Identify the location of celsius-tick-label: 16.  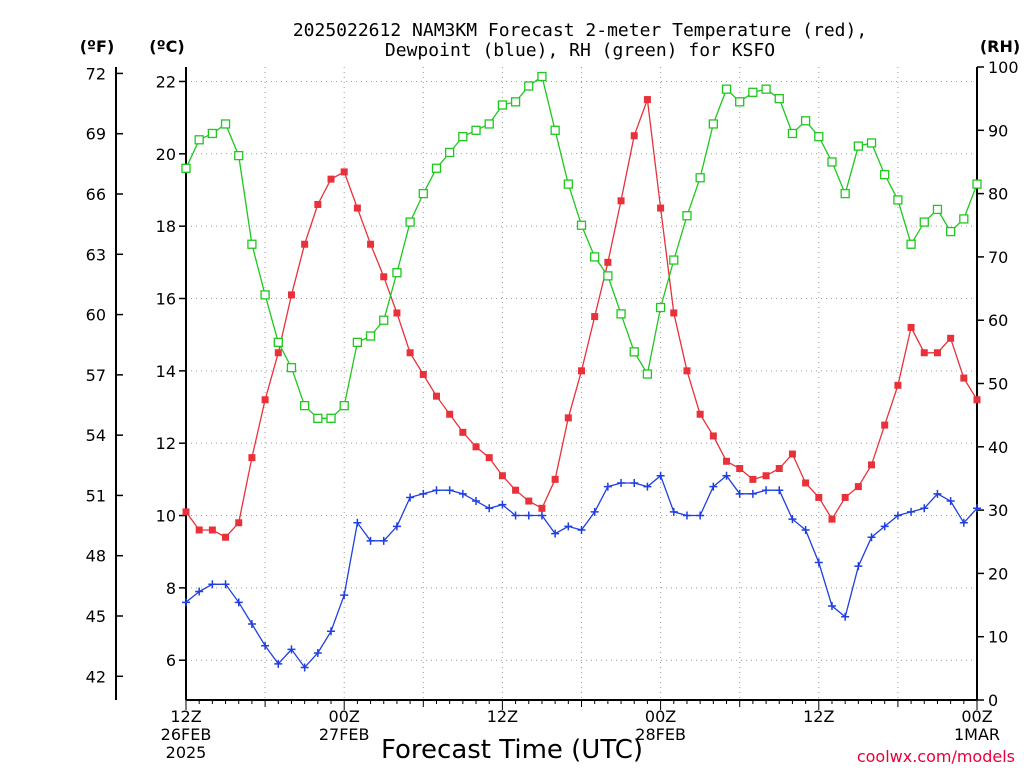
(166, 298).